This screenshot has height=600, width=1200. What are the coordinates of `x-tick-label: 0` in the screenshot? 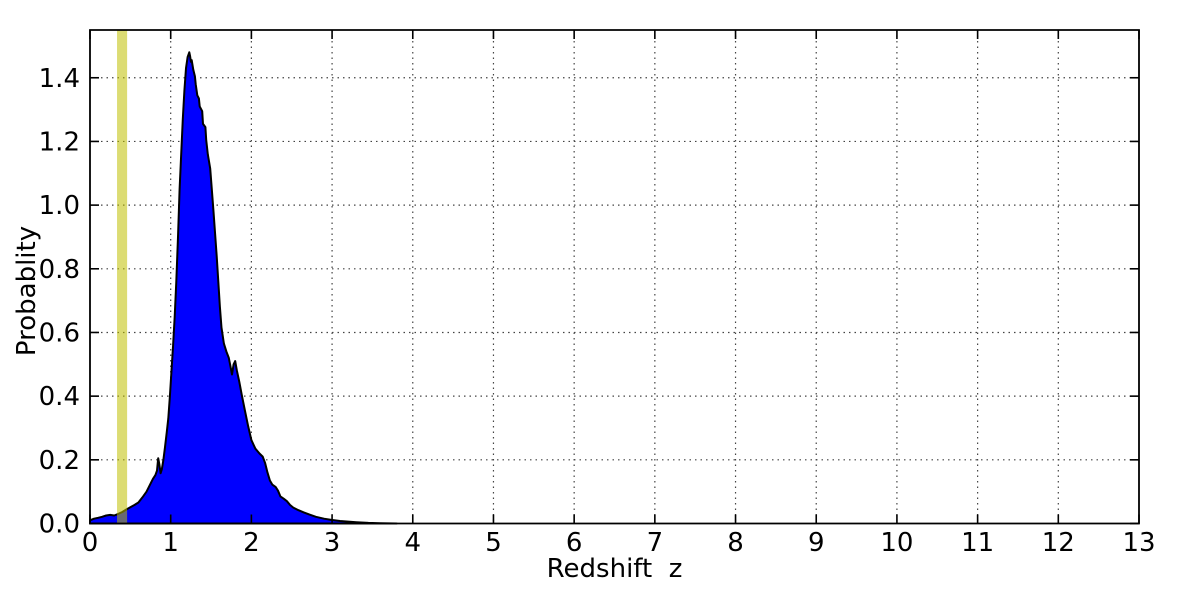 It's located at (90, 543).